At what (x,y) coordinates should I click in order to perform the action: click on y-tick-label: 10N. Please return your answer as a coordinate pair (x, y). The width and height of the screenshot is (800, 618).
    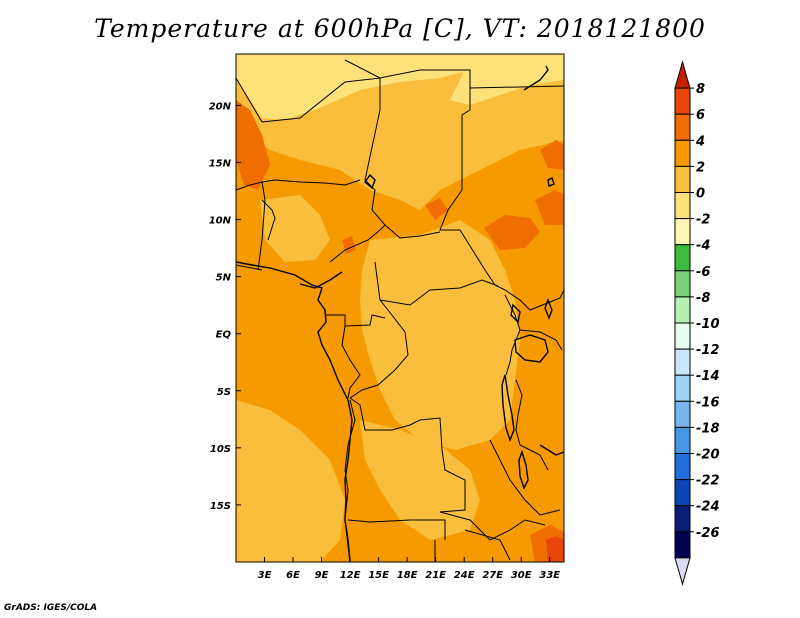
    Looking at the image, I should click on (220, 221).